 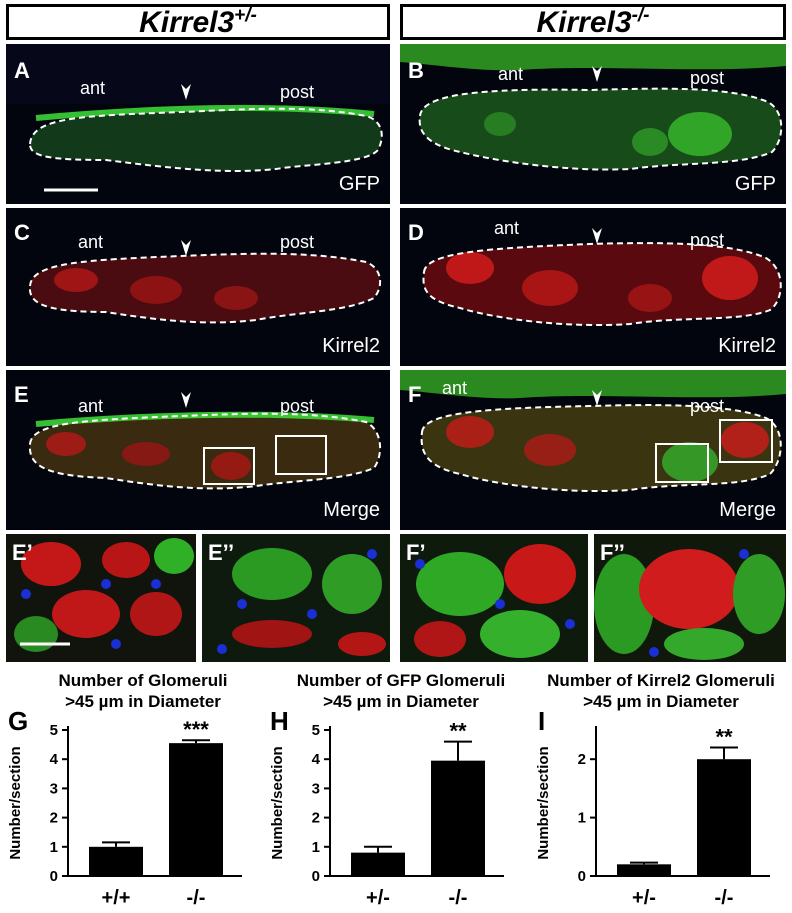 I want to click on header-heterozygous: Kirrel3+/-, so click(x=198, y=22).